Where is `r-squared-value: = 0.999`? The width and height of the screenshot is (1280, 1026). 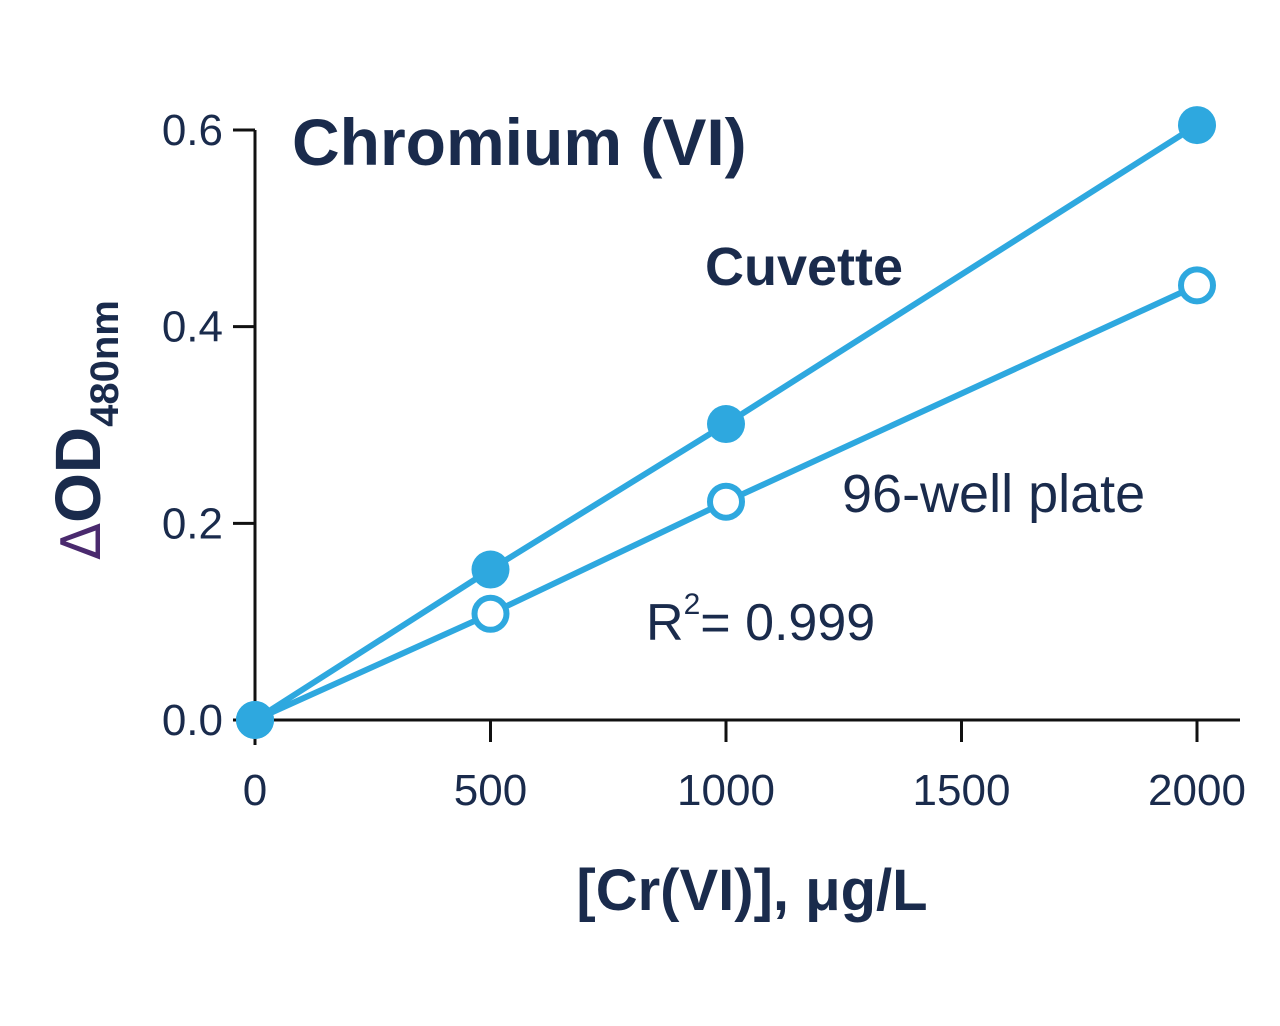 r-squared-value: = 0.999 is located at coordinates (787, 623).